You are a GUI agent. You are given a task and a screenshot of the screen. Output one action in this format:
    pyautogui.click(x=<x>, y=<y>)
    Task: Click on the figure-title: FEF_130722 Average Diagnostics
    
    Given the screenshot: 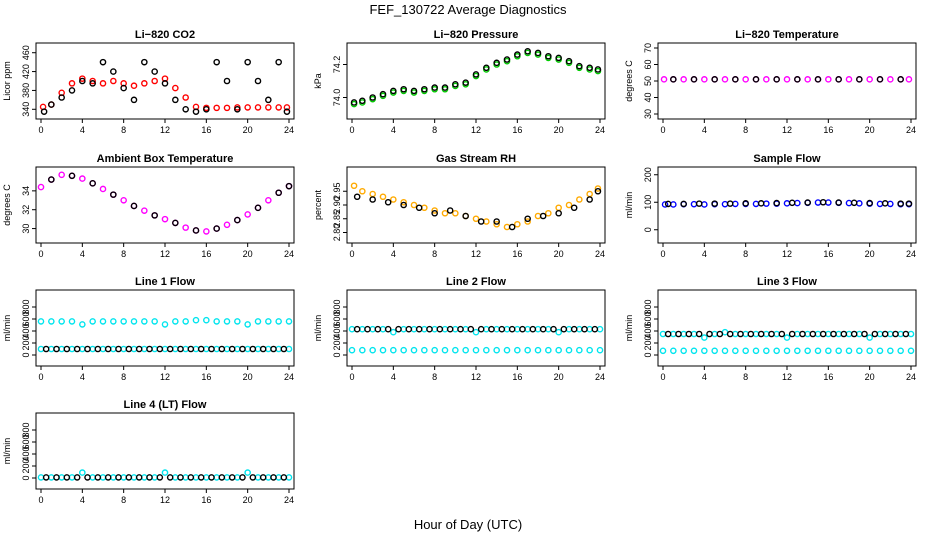 What is the action you would take?
    pyautogui.click(x=468, y=9)
    